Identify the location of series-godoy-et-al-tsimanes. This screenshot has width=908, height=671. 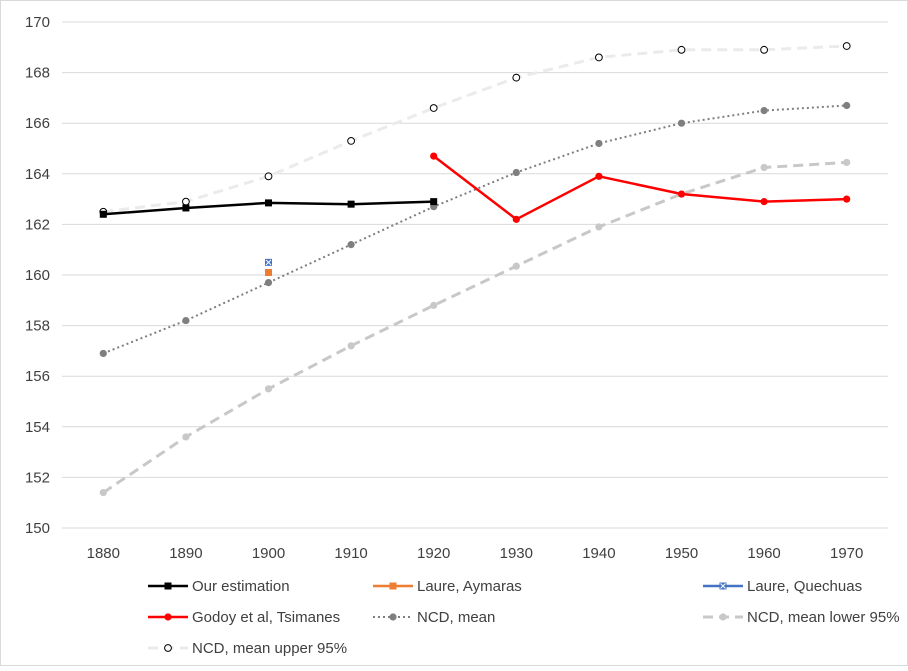
(640, 187).